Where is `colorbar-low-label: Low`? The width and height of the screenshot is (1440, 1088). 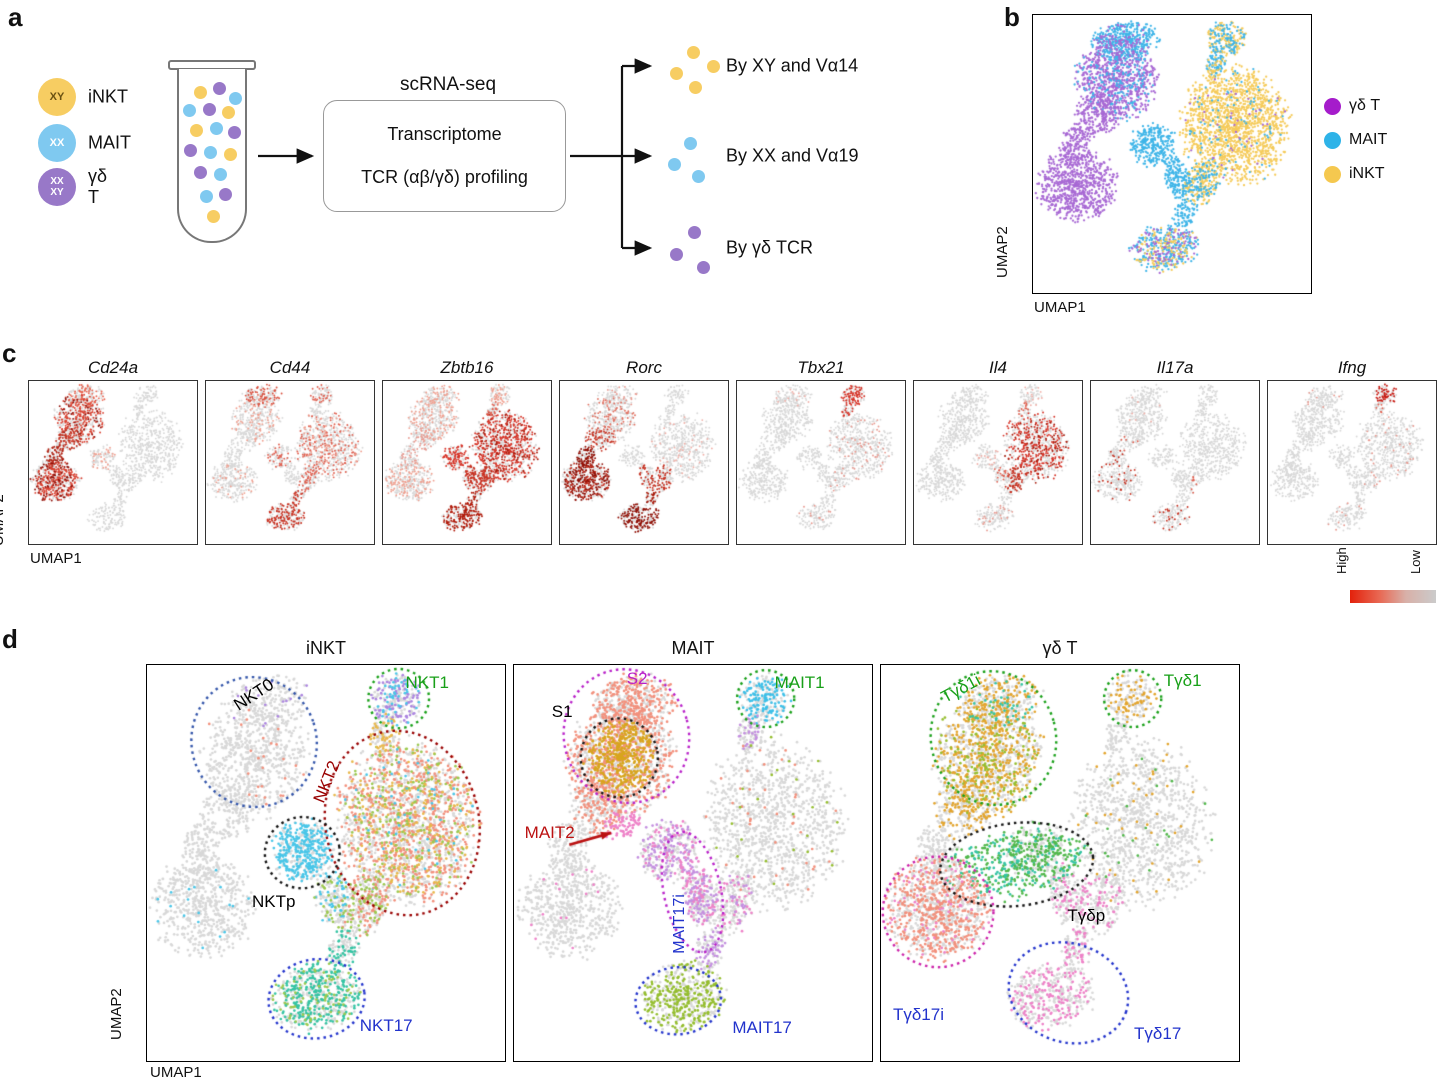 colorbar-low-label: Low is located at coordinates (1415, 562).